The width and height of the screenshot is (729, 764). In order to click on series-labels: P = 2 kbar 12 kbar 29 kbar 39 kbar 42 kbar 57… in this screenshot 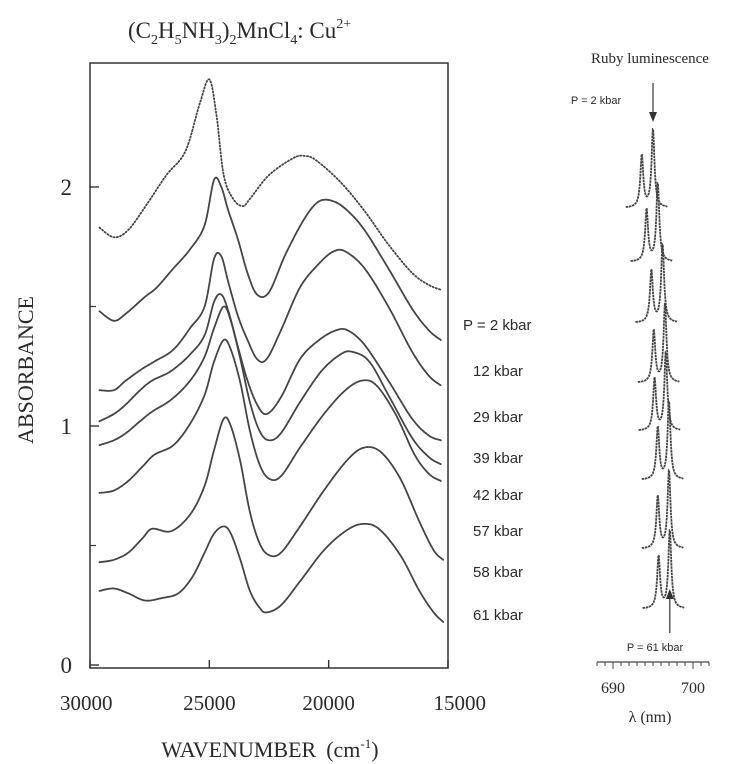, I will do `click(497, 470)`.